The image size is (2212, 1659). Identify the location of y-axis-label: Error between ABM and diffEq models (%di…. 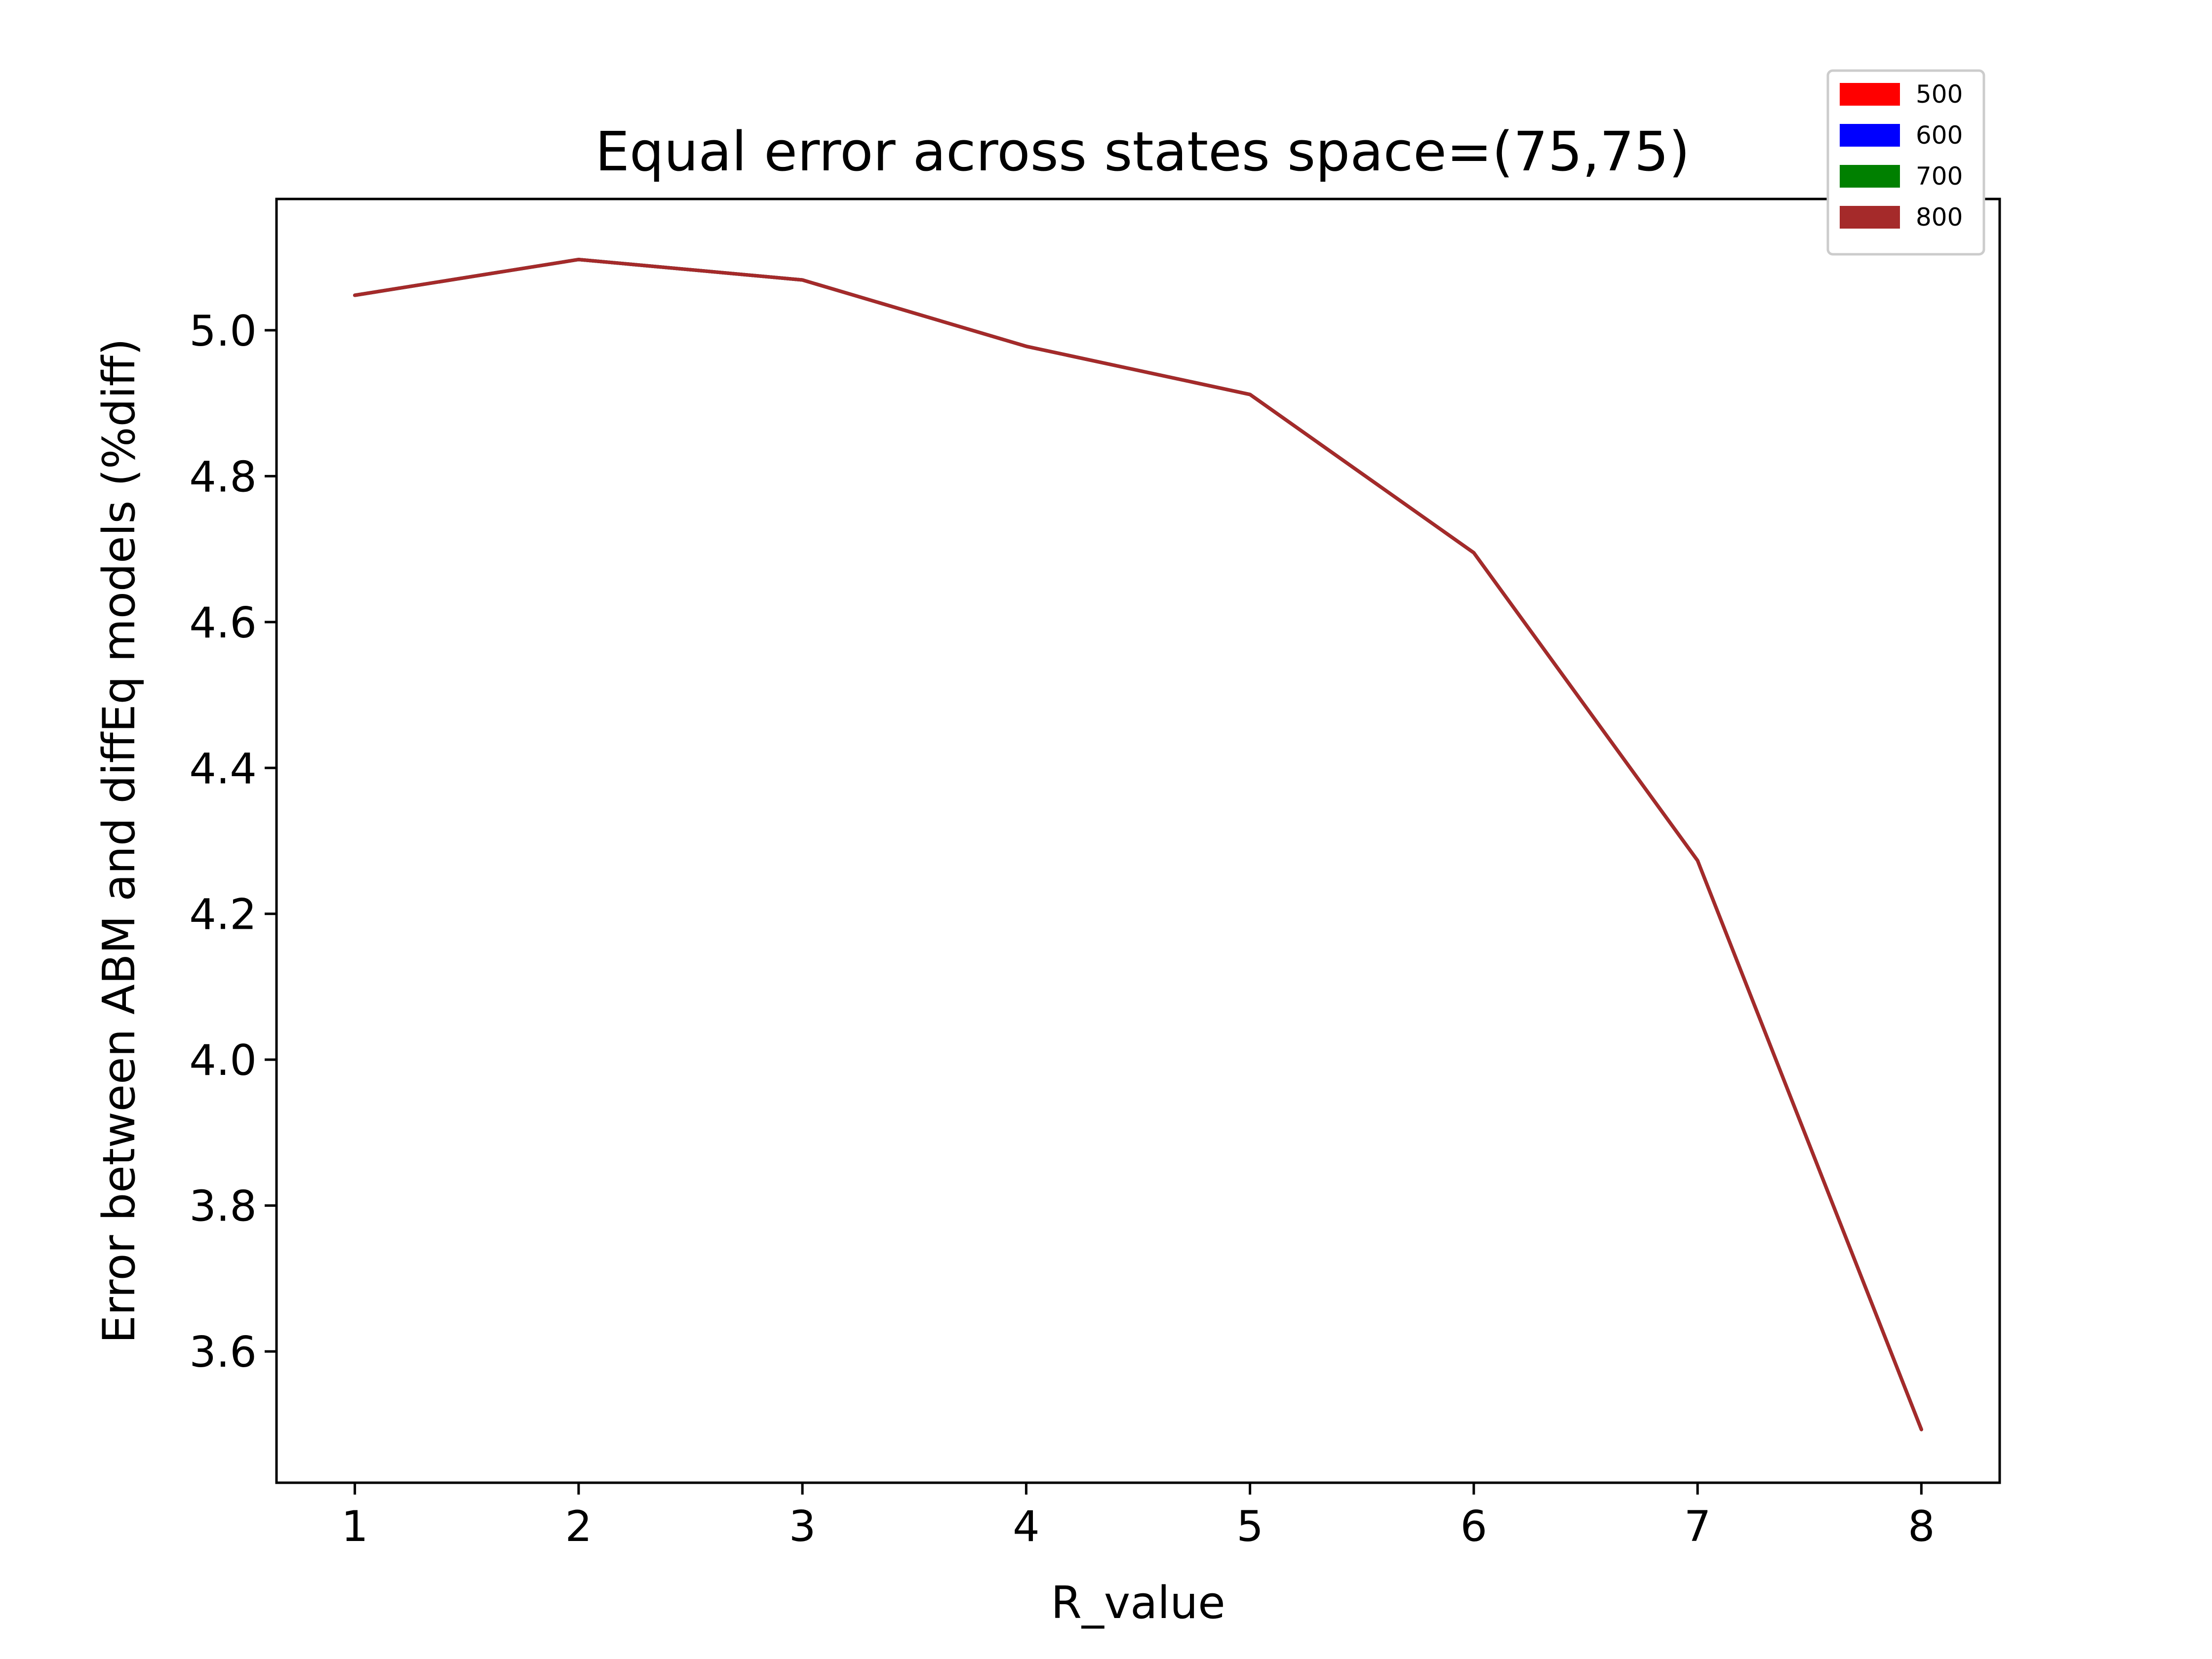
(119, 841).